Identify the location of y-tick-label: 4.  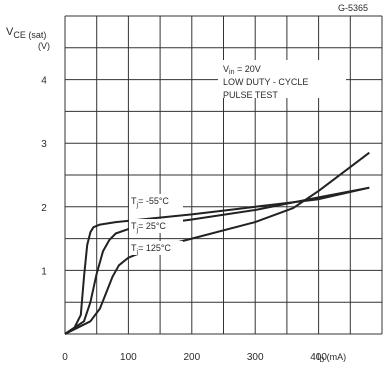
(44, 81).